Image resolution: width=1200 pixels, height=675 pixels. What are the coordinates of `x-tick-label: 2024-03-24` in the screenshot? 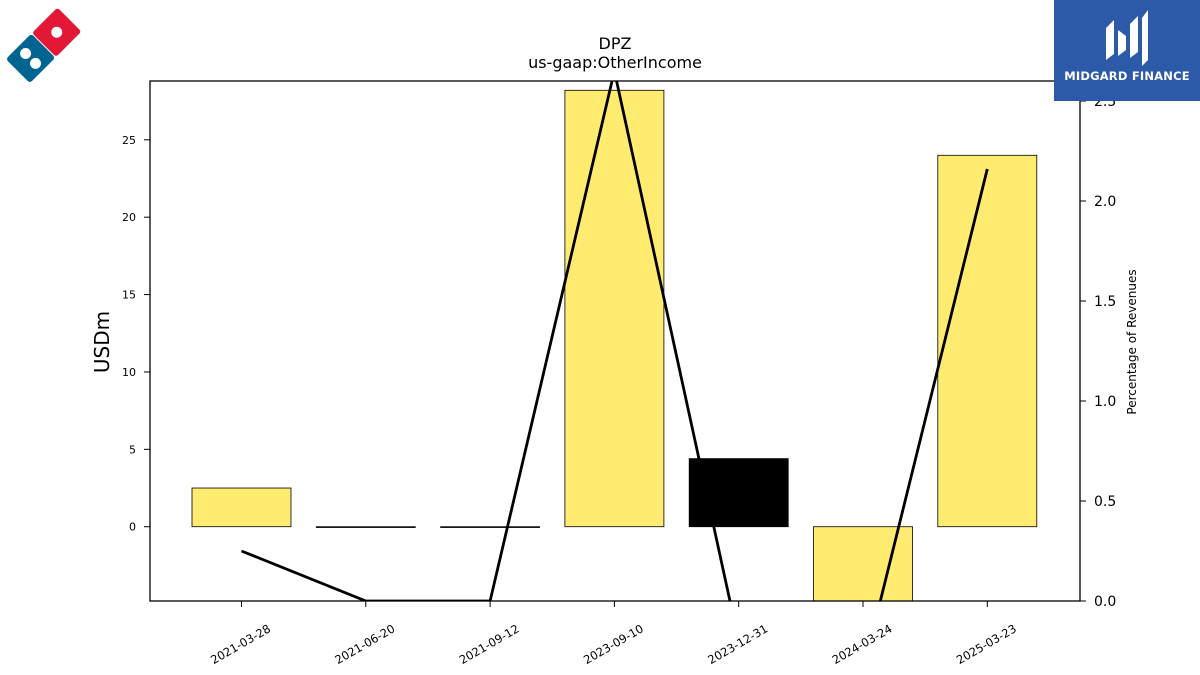 It's located at (862, 644).